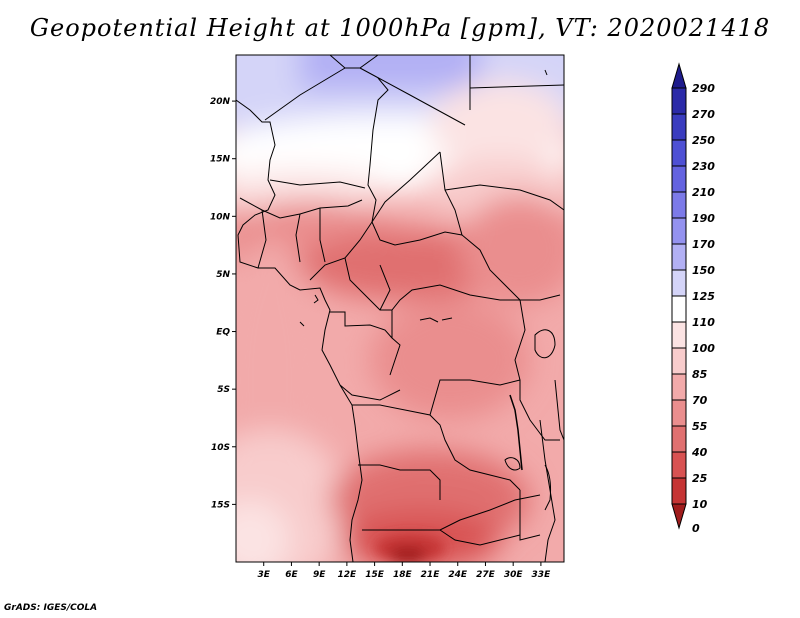  Describe the element at coordinates (703, 322) in the screenshot. I see `colorbar-label: 110` at that location.